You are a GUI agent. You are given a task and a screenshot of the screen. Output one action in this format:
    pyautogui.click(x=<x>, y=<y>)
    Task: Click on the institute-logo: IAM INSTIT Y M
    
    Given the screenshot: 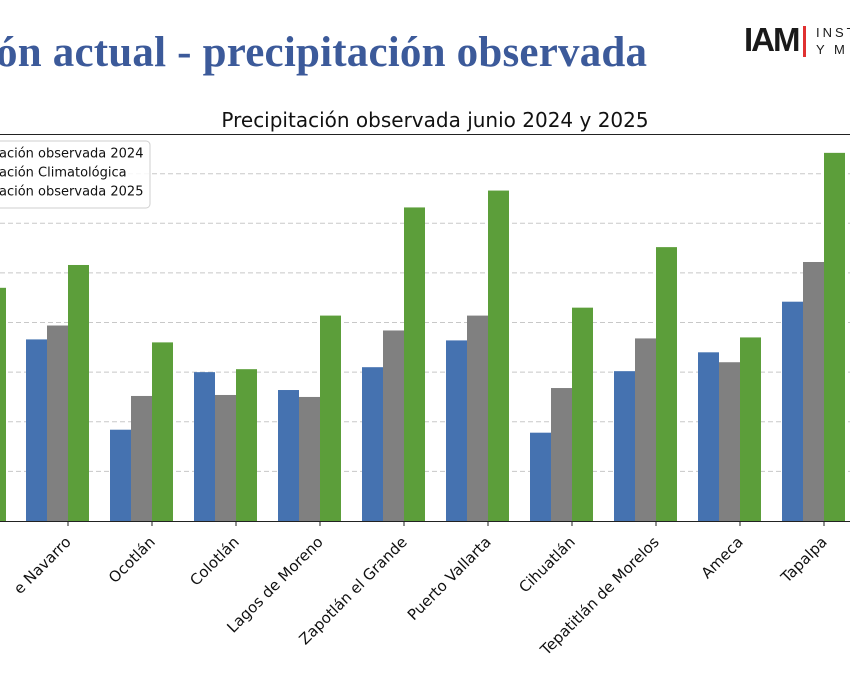 What is the action you would take?
    pyautogui.click(x=797, y=42)
    